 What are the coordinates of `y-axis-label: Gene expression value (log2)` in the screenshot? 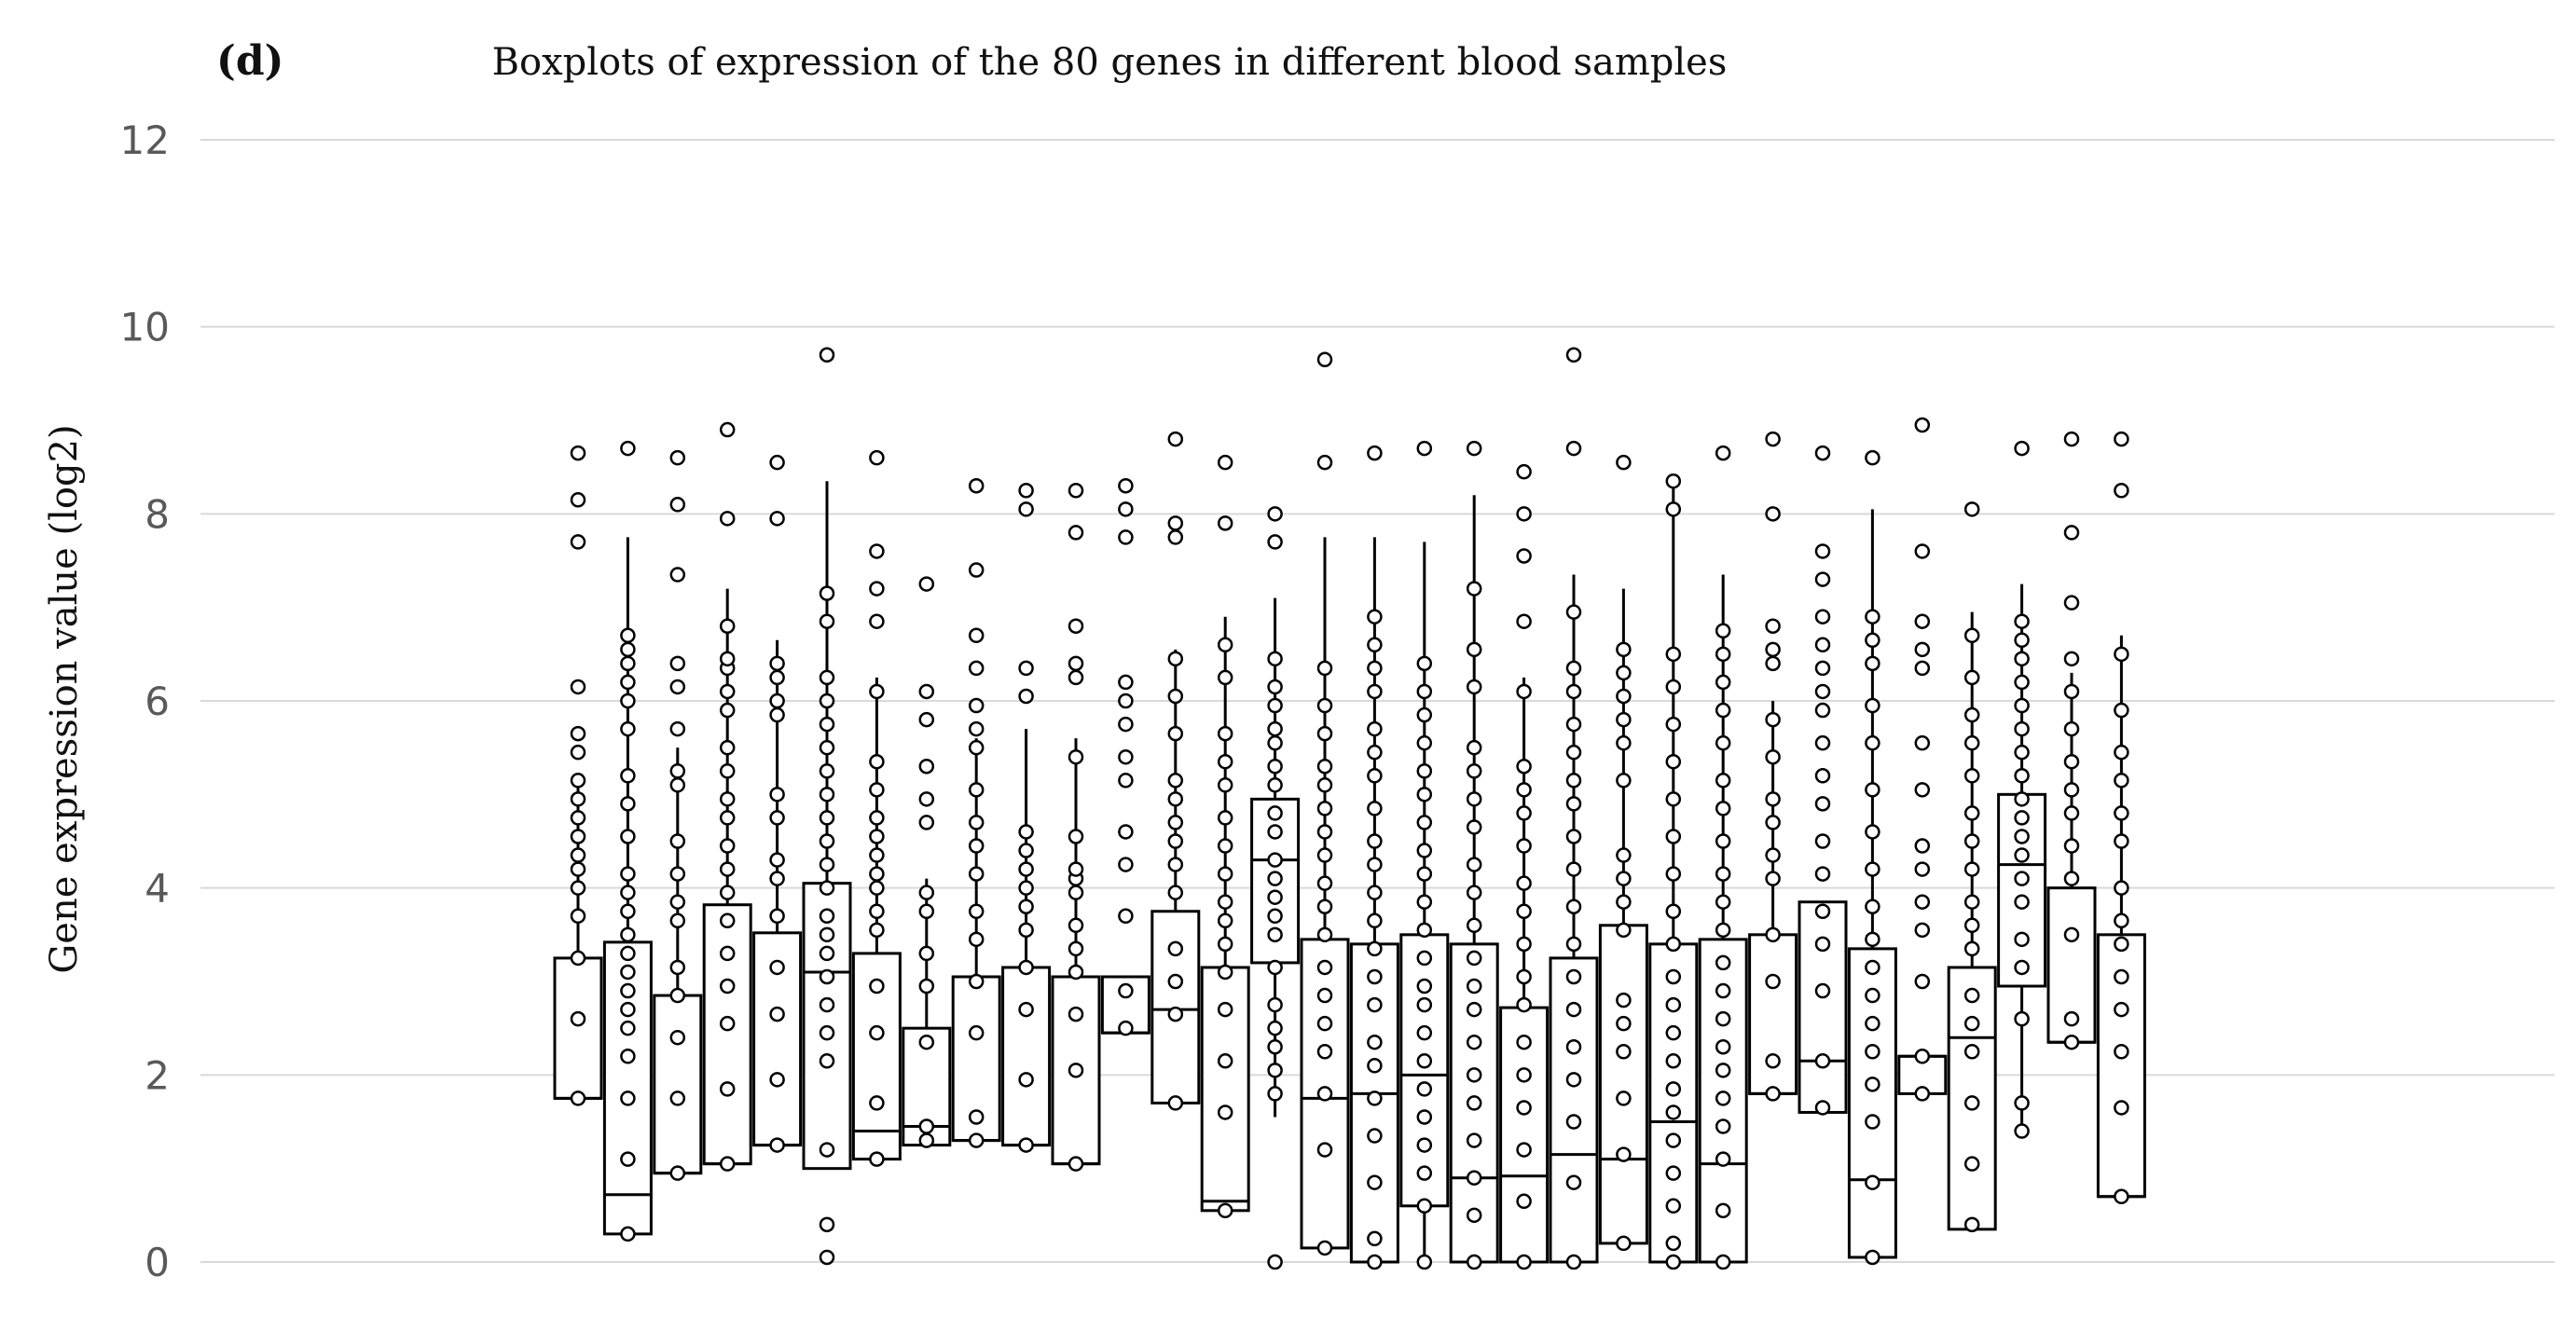 It's located at (64, 698).